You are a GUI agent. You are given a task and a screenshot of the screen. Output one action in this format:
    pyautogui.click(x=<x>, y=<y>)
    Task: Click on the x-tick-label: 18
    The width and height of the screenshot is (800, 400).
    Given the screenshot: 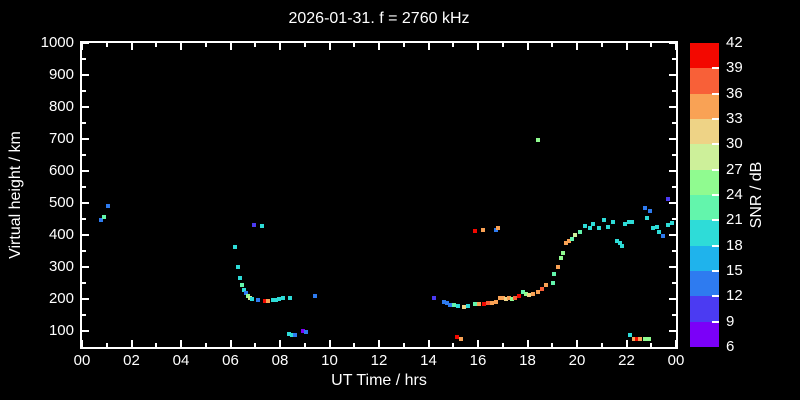 What is the action you would take?
    pyautogui.click(x=527, y=360)
    